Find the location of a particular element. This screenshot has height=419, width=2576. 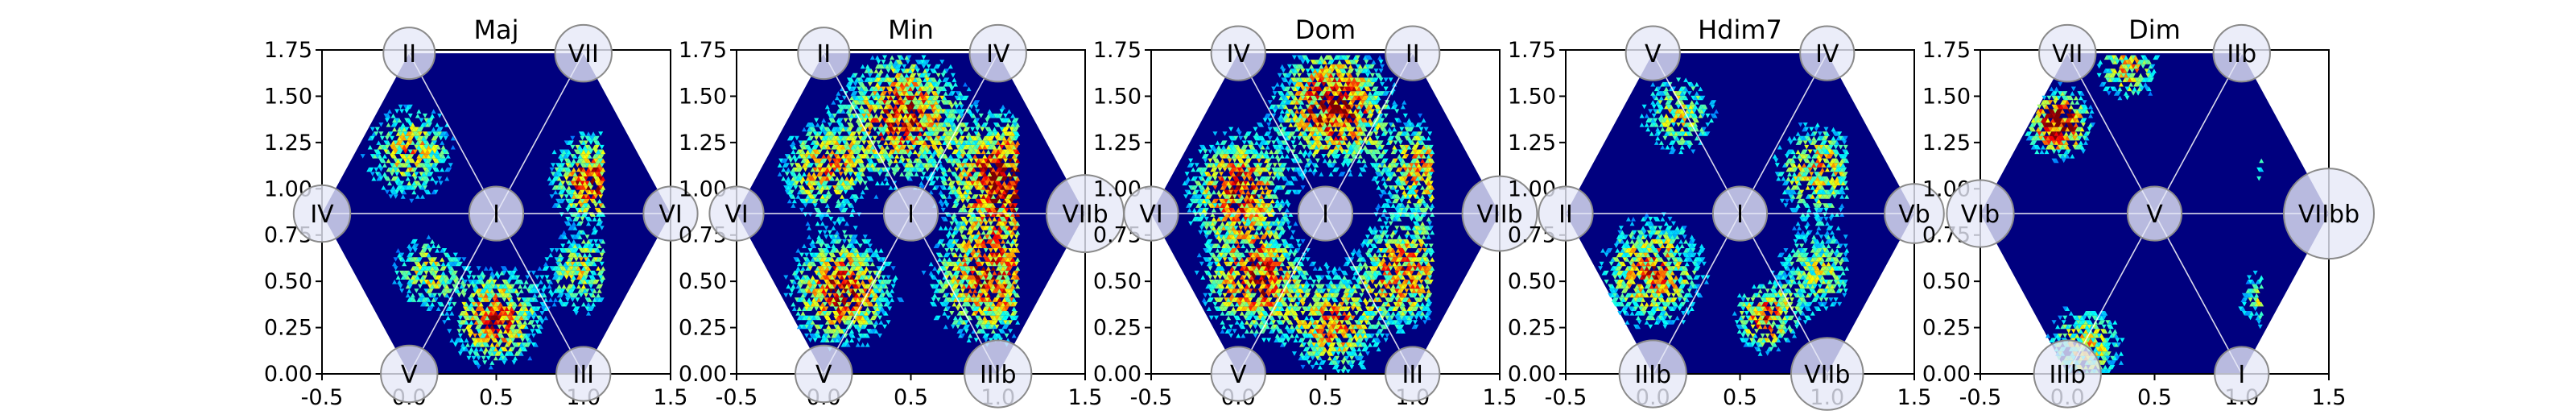

vertex-node-circle is located at coordinates (997, 53).